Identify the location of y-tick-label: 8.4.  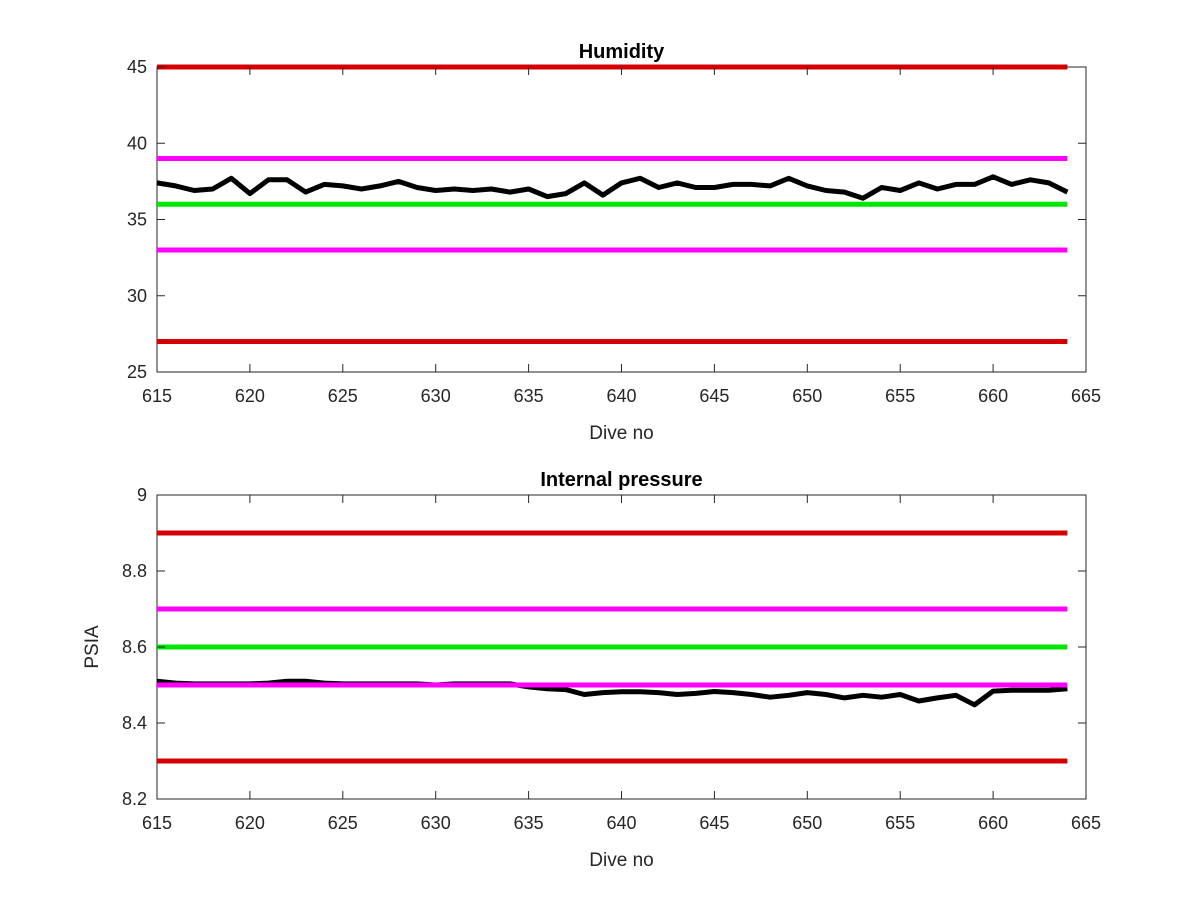
(134, 723).